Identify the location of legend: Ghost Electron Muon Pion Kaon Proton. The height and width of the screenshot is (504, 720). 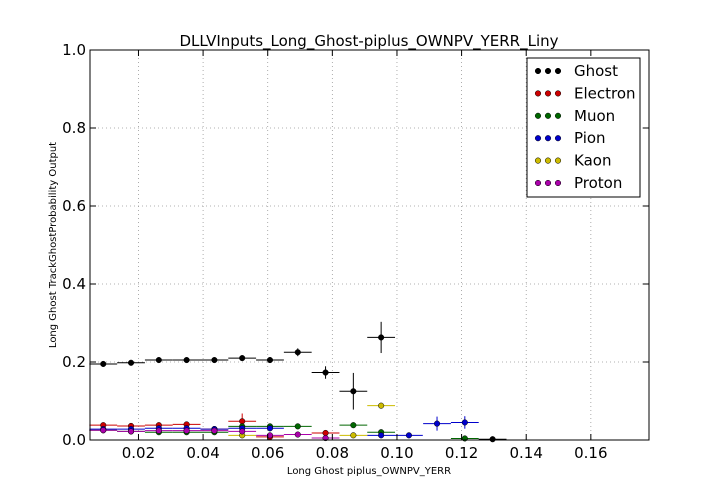
(583, 127).